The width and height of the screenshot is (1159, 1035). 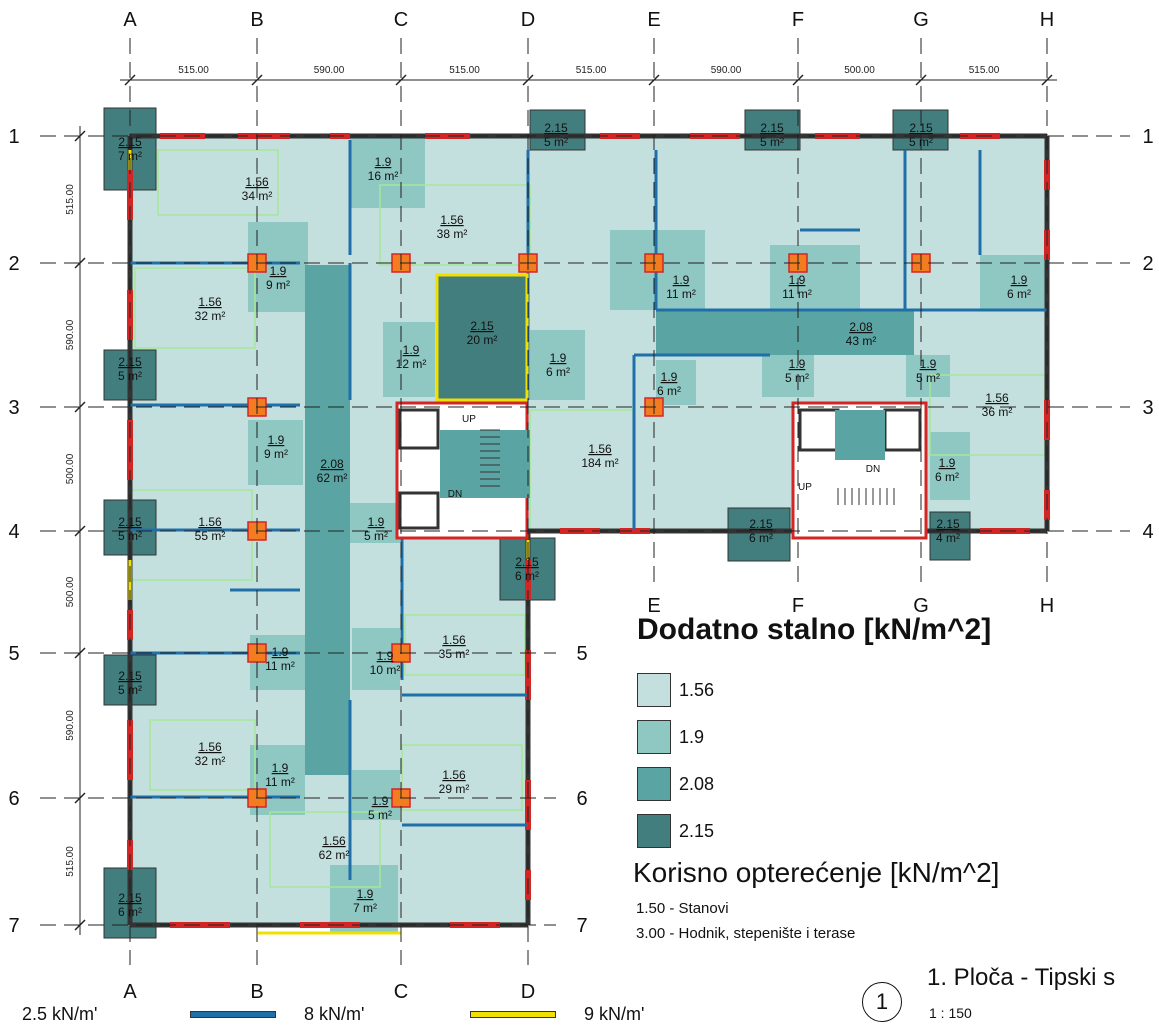 I want to click on live-load-item: 1.50 - Stanovi, so click(x=682, y=908).